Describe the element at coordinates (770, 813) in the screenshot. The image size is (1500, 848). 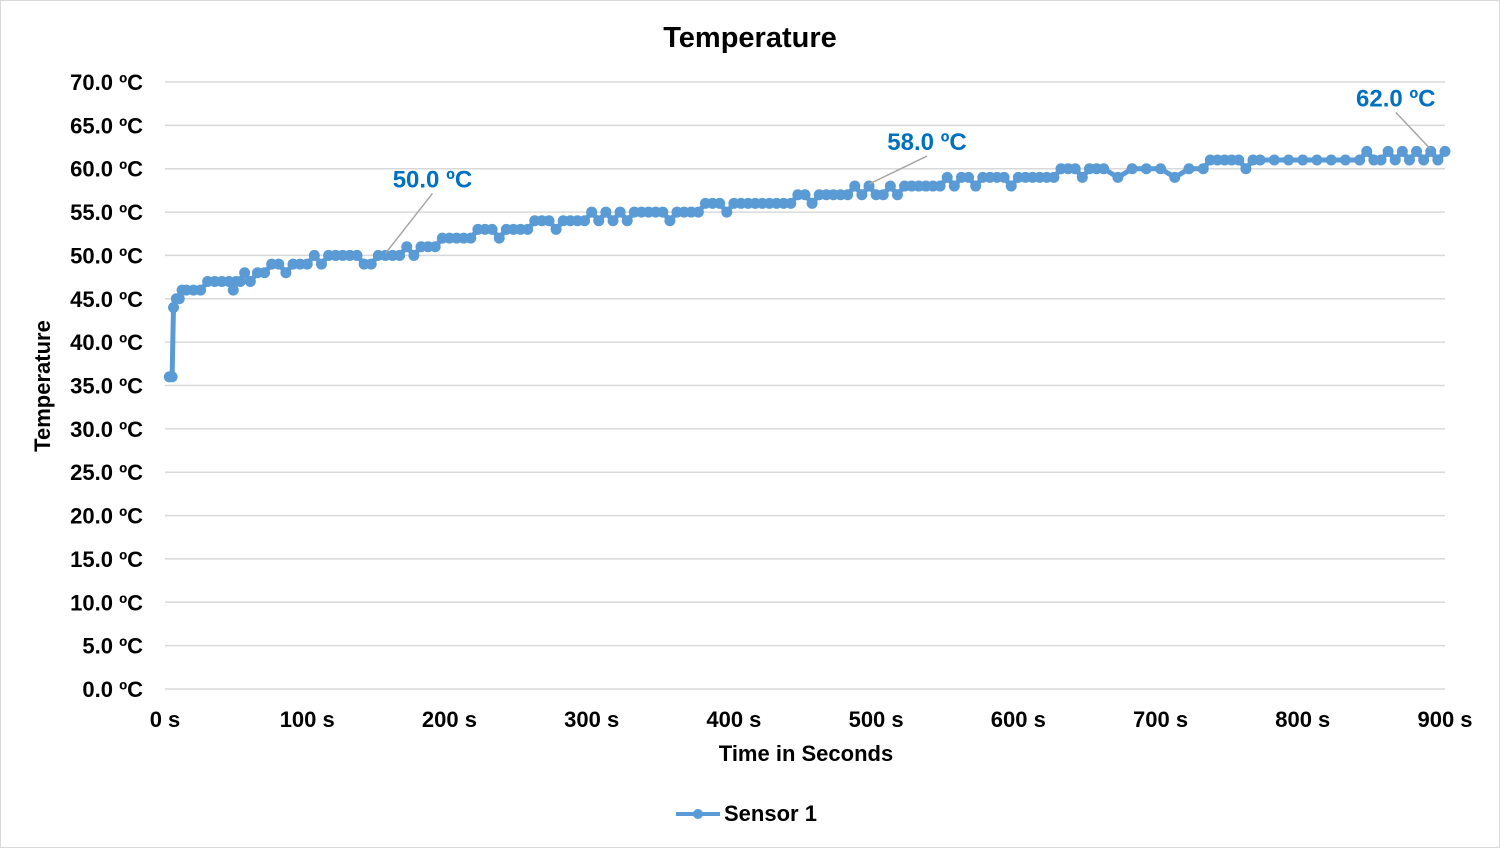
I see `legend-label-sensor-1: Sensor 1` at that location.